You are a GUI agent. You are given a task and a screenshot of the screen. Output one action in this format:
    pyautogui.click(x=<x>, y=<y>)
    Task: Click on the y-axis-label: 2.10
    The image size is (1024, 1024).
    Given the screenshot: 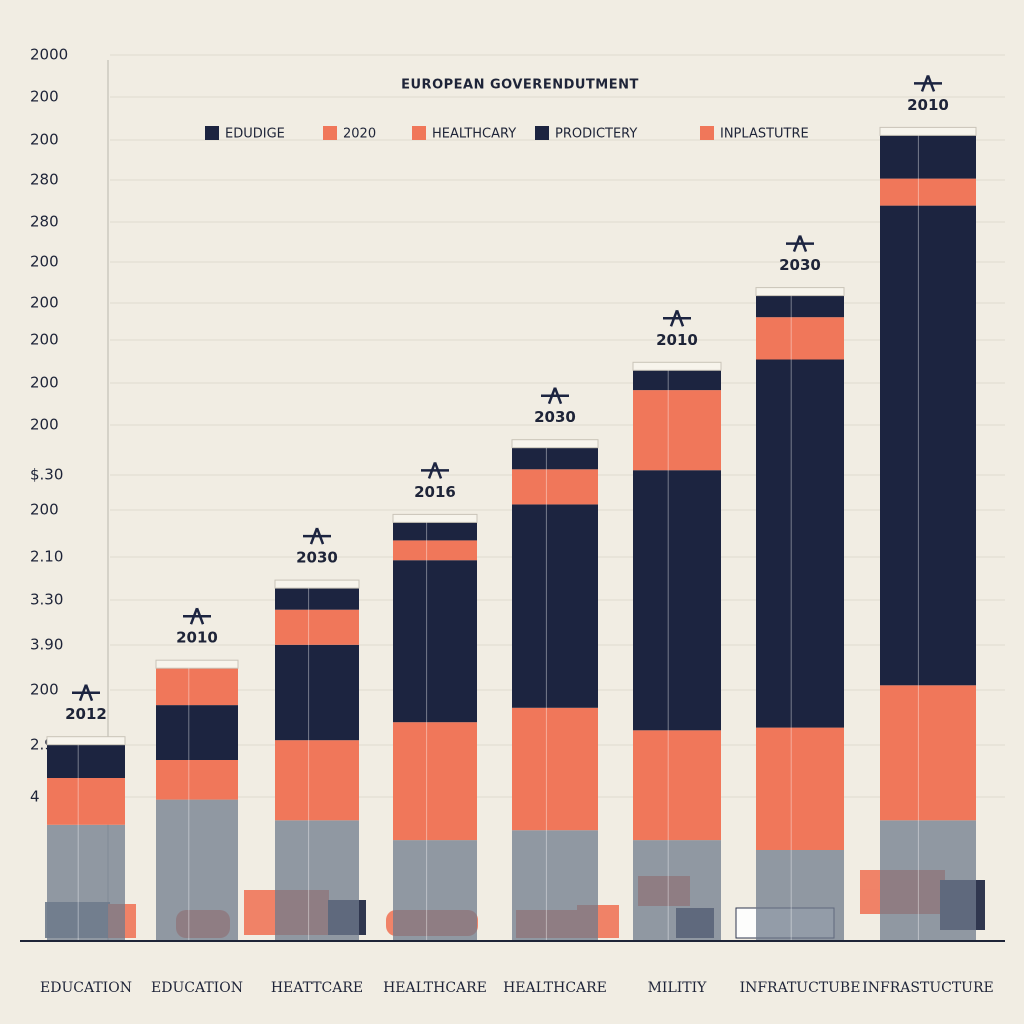 What is the action you would take?
    pyautogui.click(x=46, y=557)
    